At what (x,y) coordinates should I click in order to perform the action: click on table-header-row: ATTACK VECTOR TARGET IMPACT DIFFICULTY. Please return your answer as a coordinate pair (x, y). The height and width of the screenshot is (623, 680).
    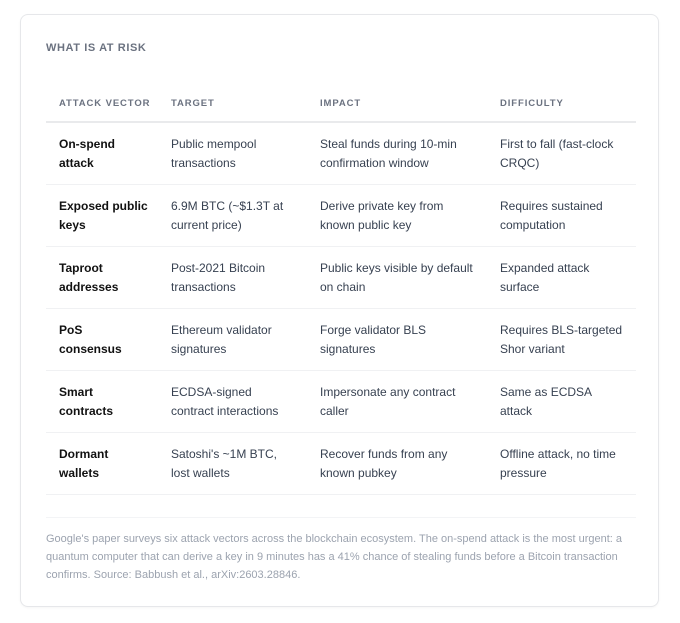
    Looking at the image, I should click on (341, 104).